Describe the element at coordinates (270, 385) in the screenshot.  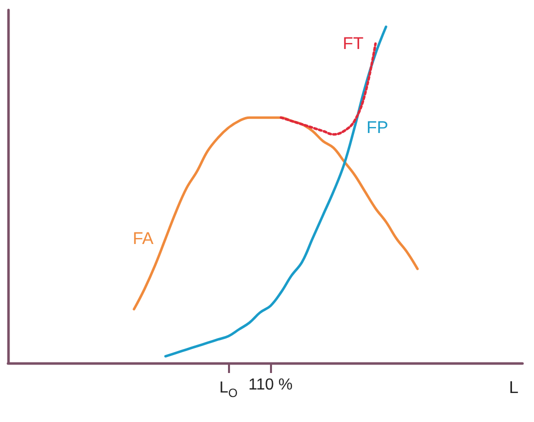
I see `x-tick-label: 110 %` at that location.